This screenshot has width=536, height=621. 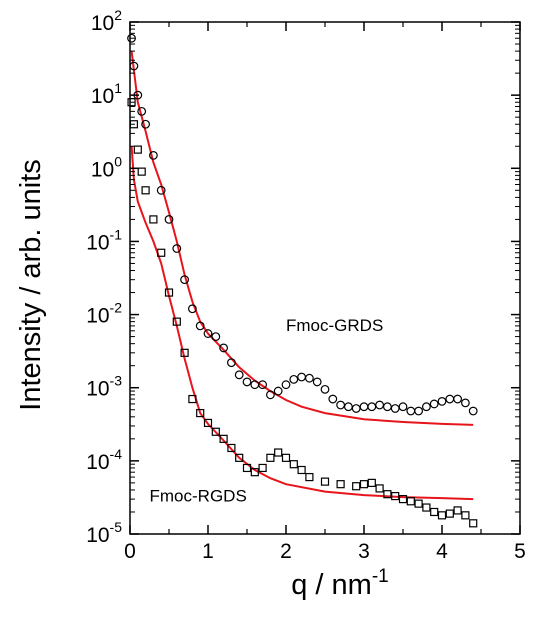 I want to click on y-tick-label: 10⁻¹, so click(x=104, y=240).